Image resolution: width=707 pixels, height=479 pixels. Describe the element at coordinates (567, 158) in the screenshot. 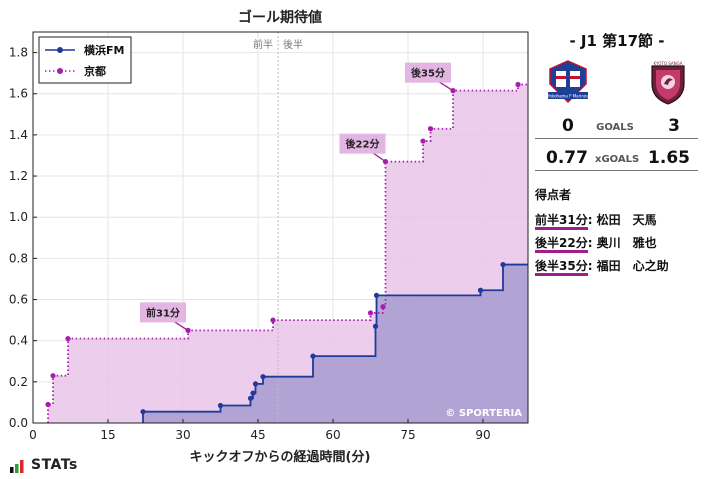

I see `home-xg: 0.77` at that location.